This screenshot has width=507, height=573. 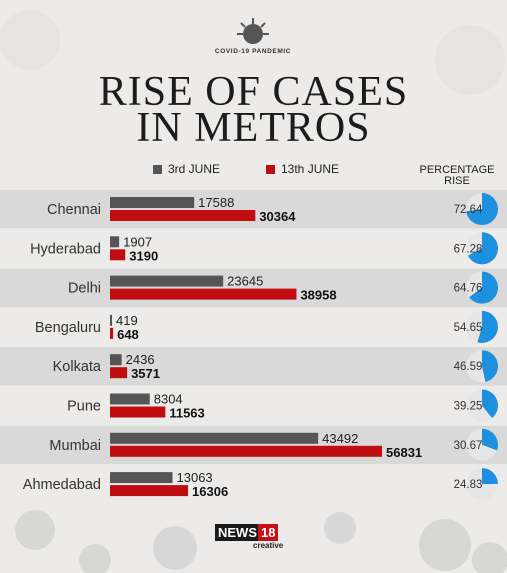 I want to click on logo-tag: creative, so click(x=268, y=545).